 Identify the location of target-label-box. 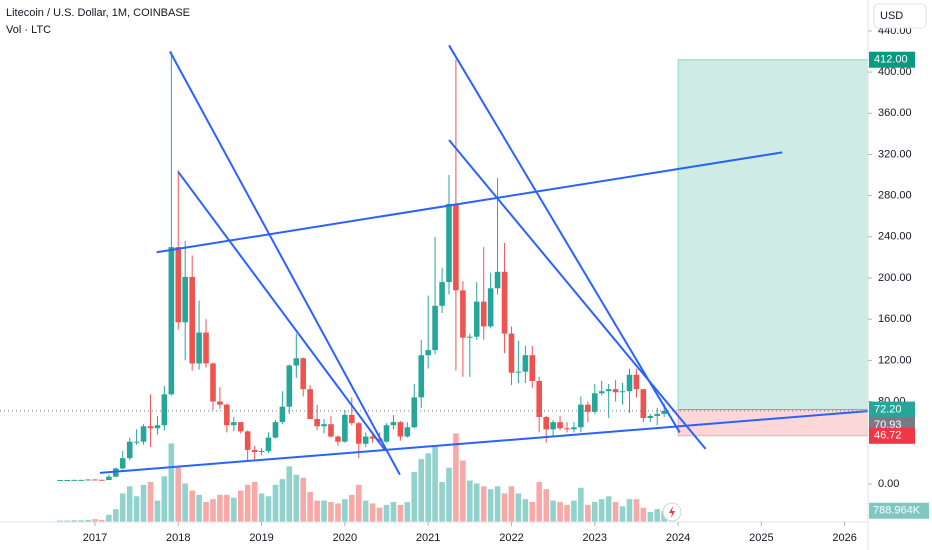
(892, 59).